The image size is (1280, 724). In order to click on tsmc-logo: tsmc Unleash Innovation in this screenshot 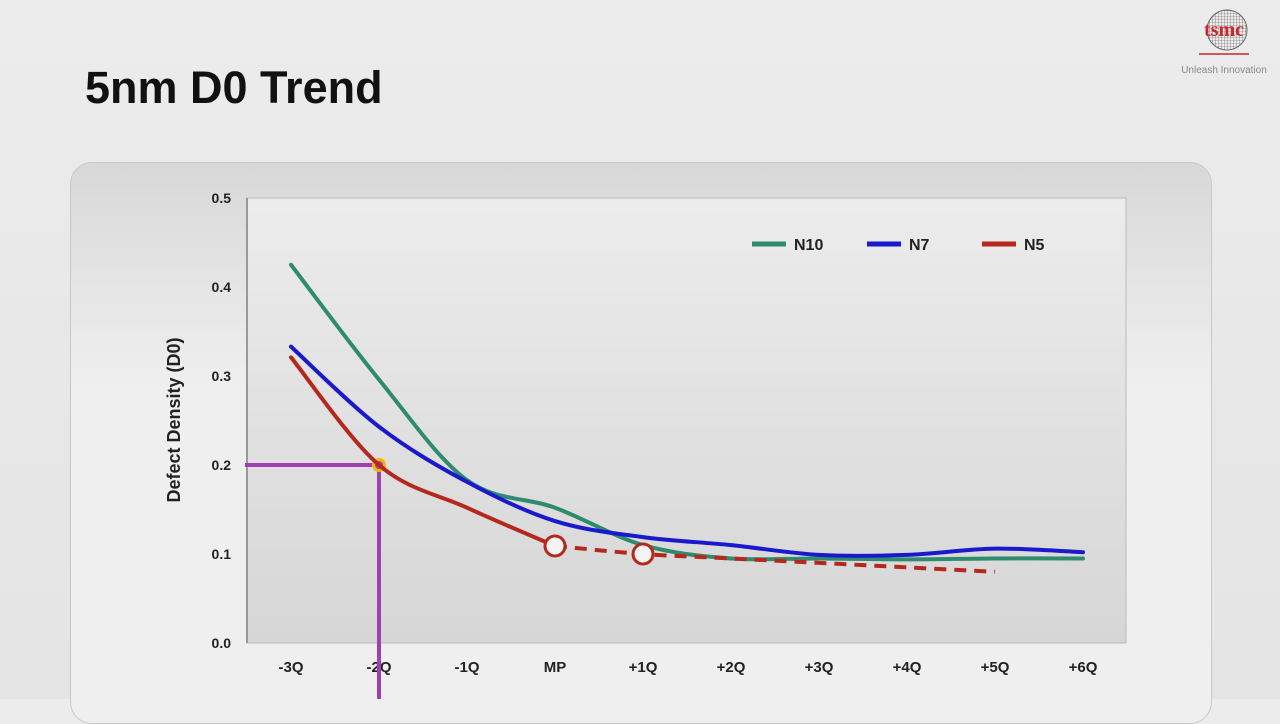, I will do `click(1224, 42)`.